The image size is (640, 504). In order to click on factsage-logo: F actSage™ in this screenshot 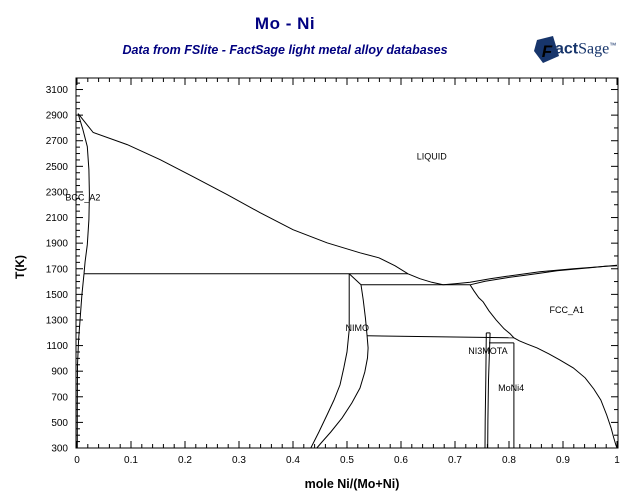, I will do `click(586, 51)`.